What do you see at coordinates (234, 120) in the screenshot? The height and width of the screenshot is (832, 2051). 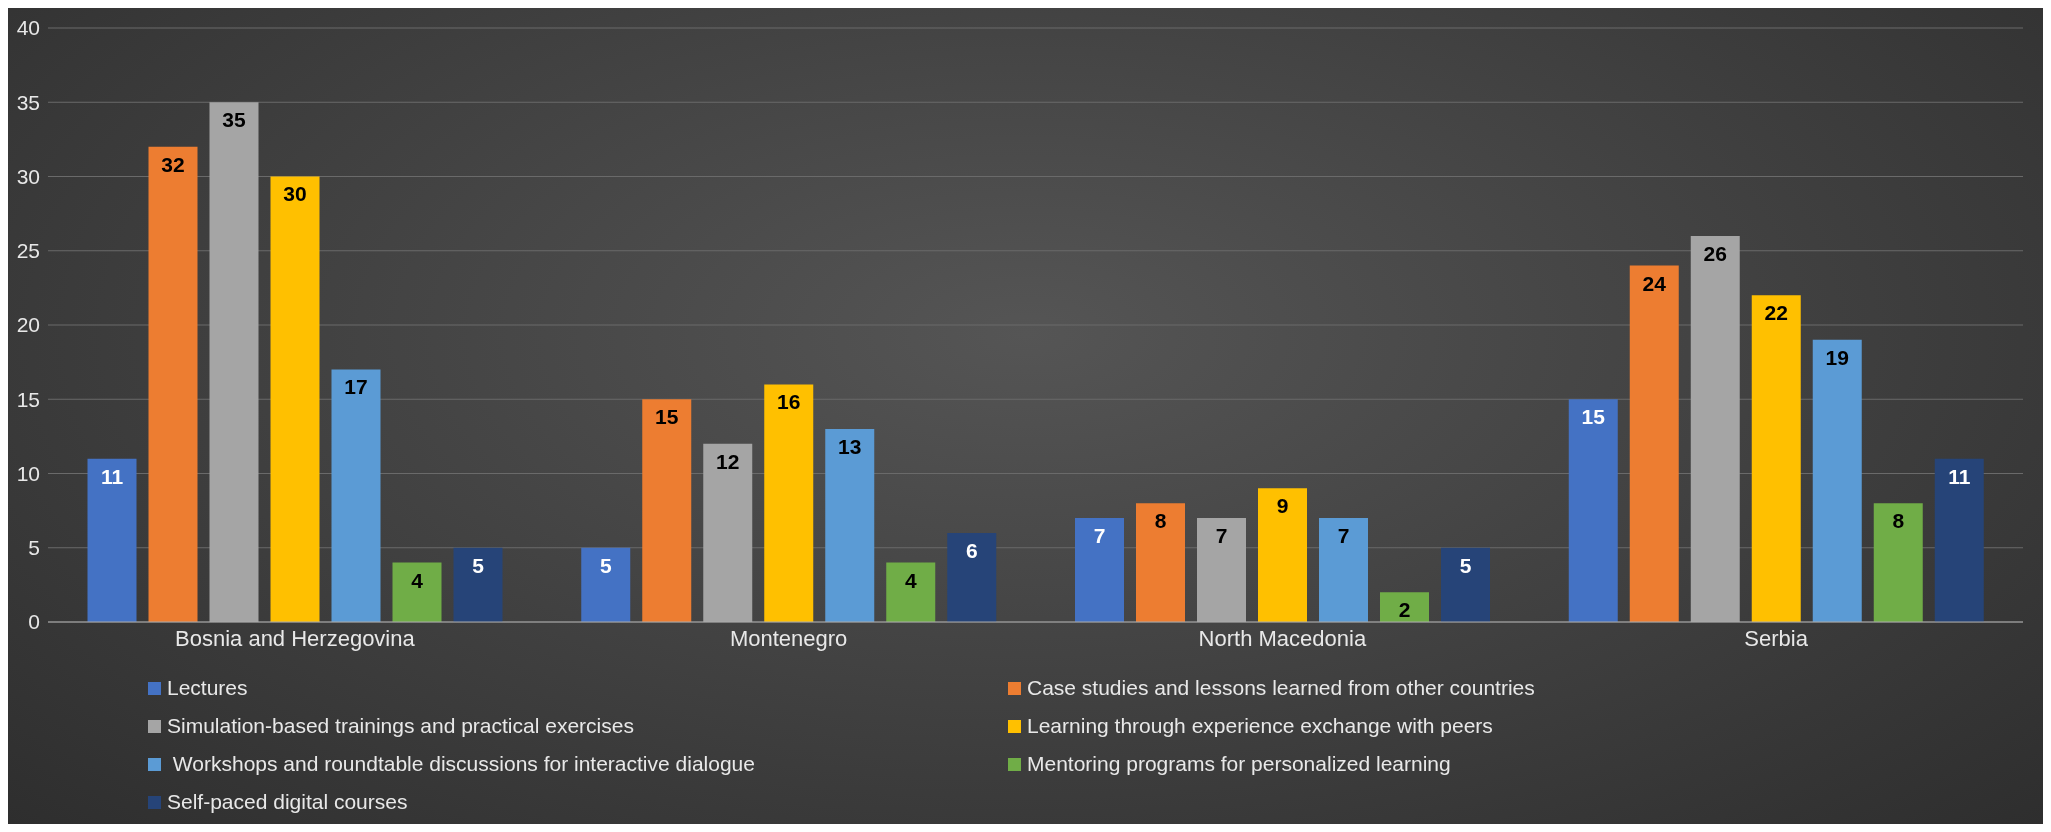 I see `data-label: 35` at bounding box center [234, 120].